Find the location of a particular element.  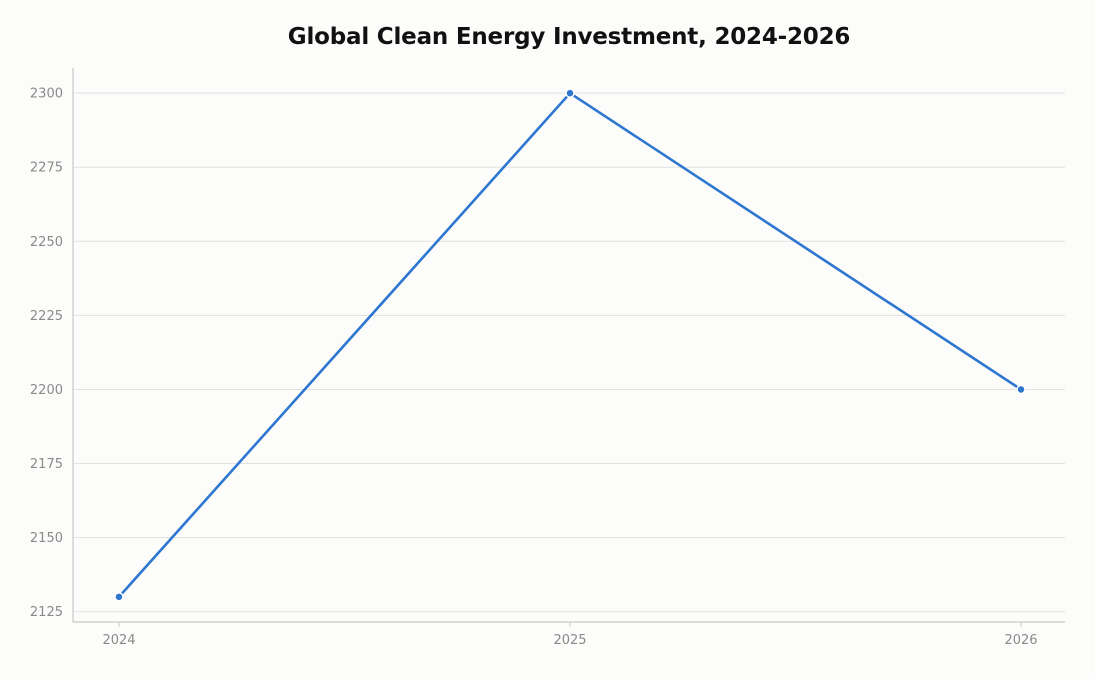

y-tick-label: 2125 is located at coordinates (46, 612).